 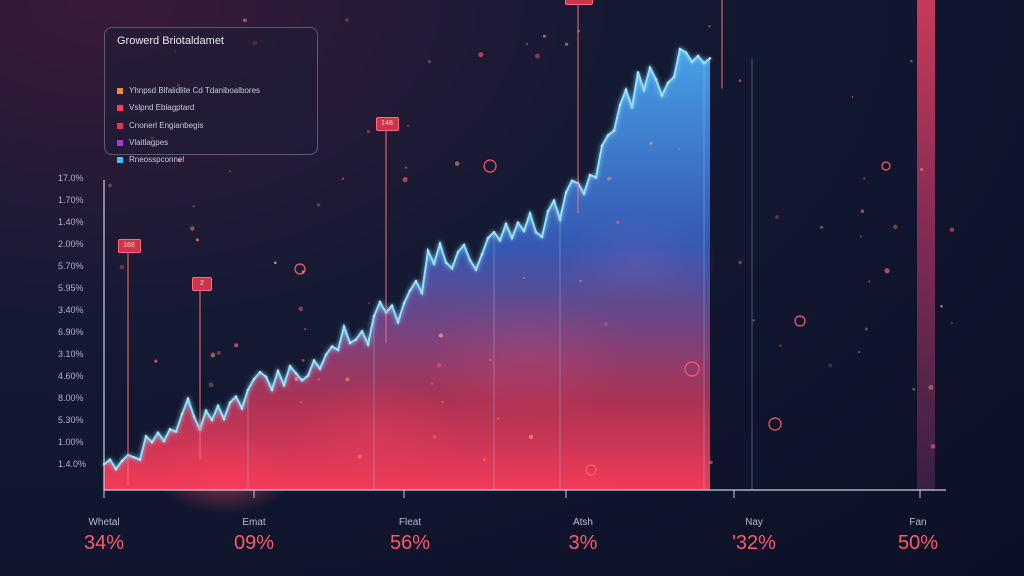 What do you see at coordinates (149, 142) in the screenshot?
I see `legend-label: Vlaitlagpes` at bounding box center [149, 142].